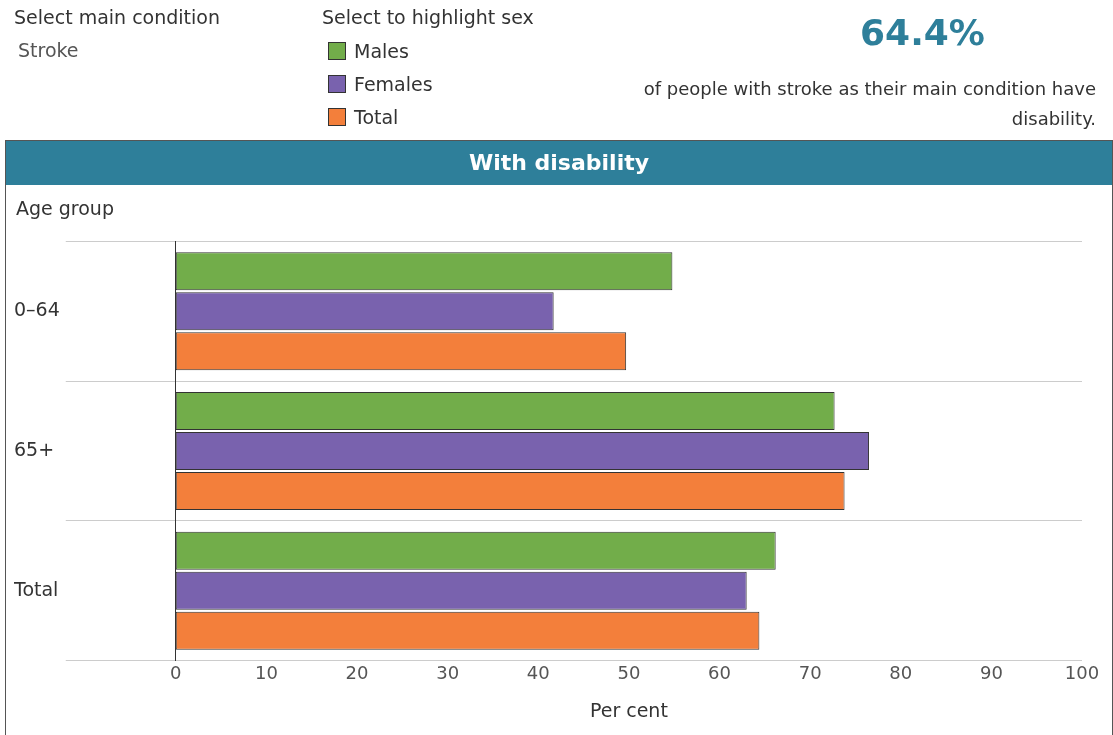  What do you see at coordinates (628, 709) in the screenshot?
I see `x-axis-title: Per cent` at bounding box center [628, 709].